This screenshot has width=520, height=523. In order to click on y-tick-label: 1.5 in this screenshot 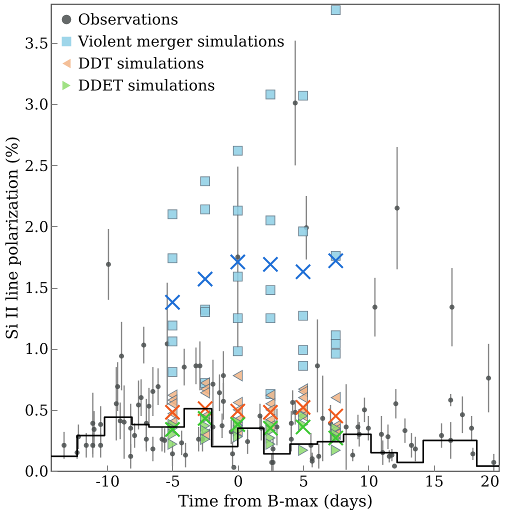, I will do `click(36, 288)`.